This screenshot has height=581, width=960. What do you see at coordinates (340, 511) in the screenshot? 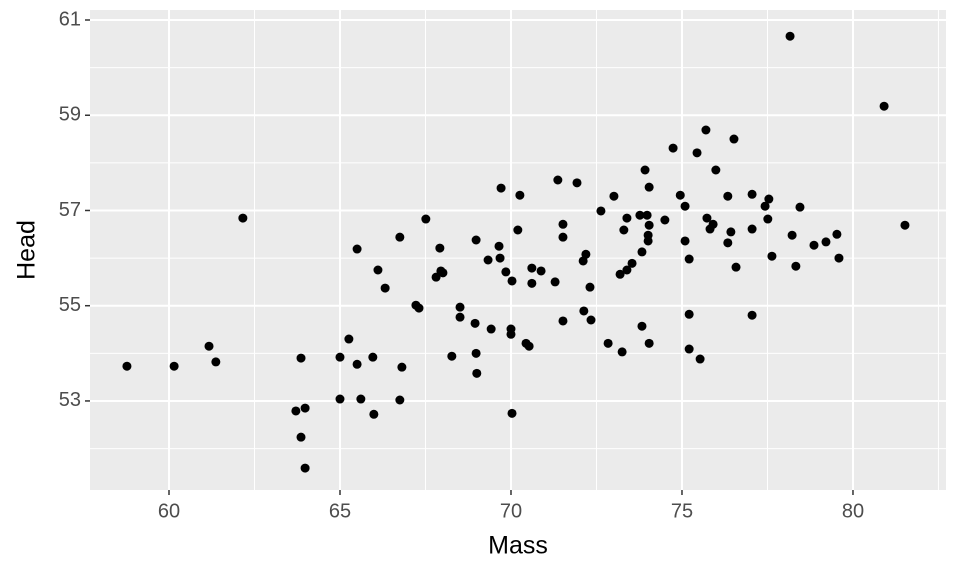
I see `x-tick-label: 65` at bounding box center [340, 511].